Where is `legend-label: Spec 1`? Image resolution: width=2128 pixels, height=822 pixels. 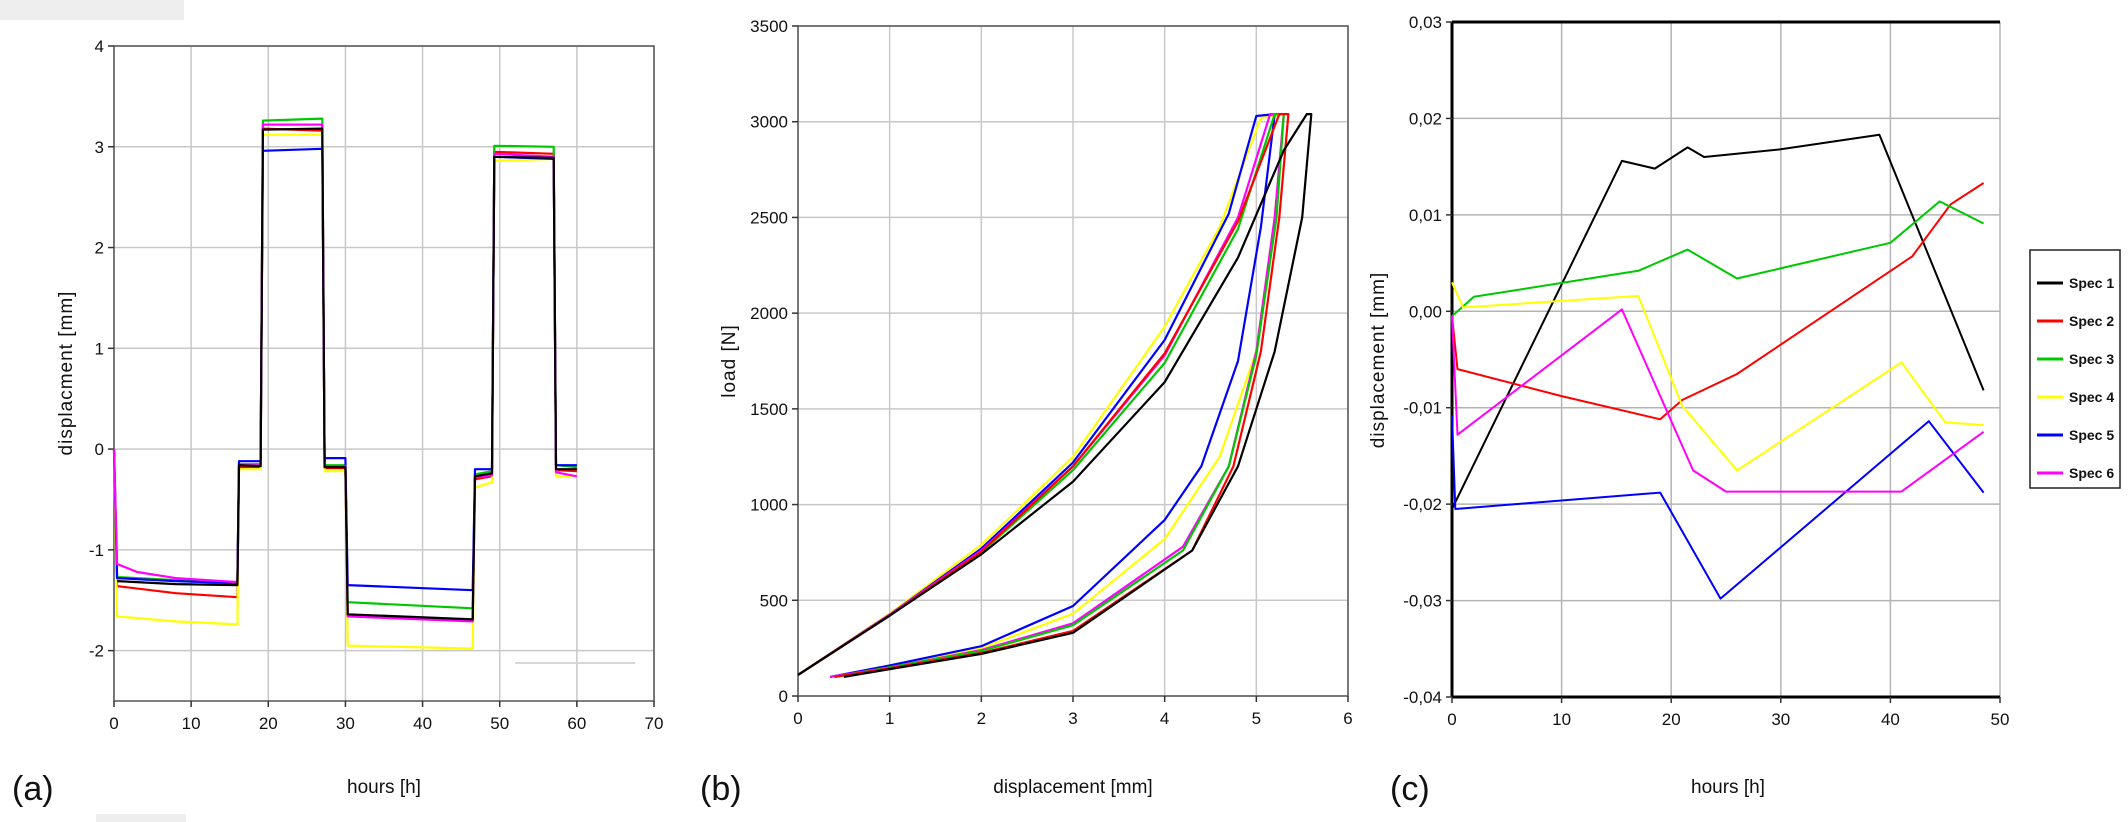 legend-label: Spec 1 is located at coordinates (2091, 283).